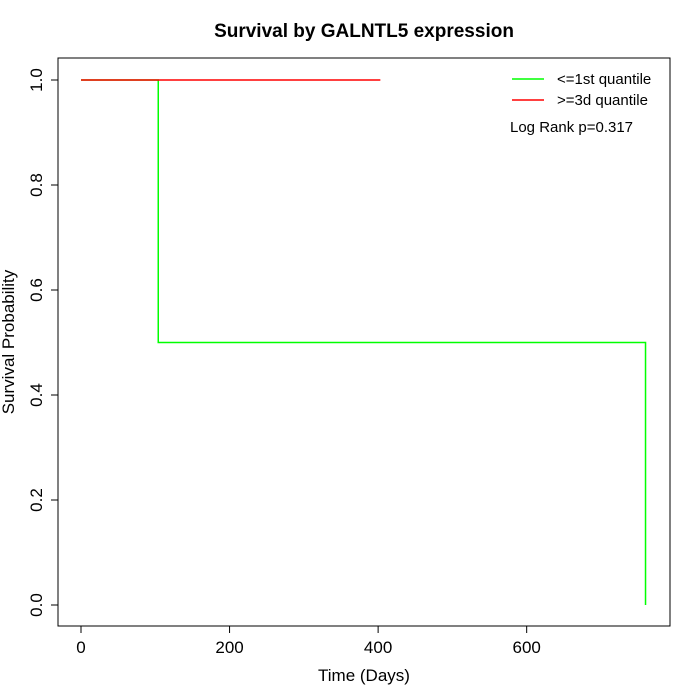 Image resolution: width=700 pixels, height=700 pixels. What do you see at coordinates (581, 90) in the screenshot?
I see `legend: <=1st quantile >=3d quantile` at bounding box center [581, 90].